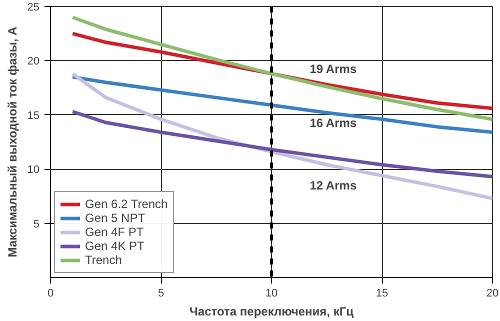 The height and width of the screenshot is (321, 500). What do you see at coordinates (333, 185) in the screenshot?
I see `annotation: 12 Arms` at bounding box center [333, 185].